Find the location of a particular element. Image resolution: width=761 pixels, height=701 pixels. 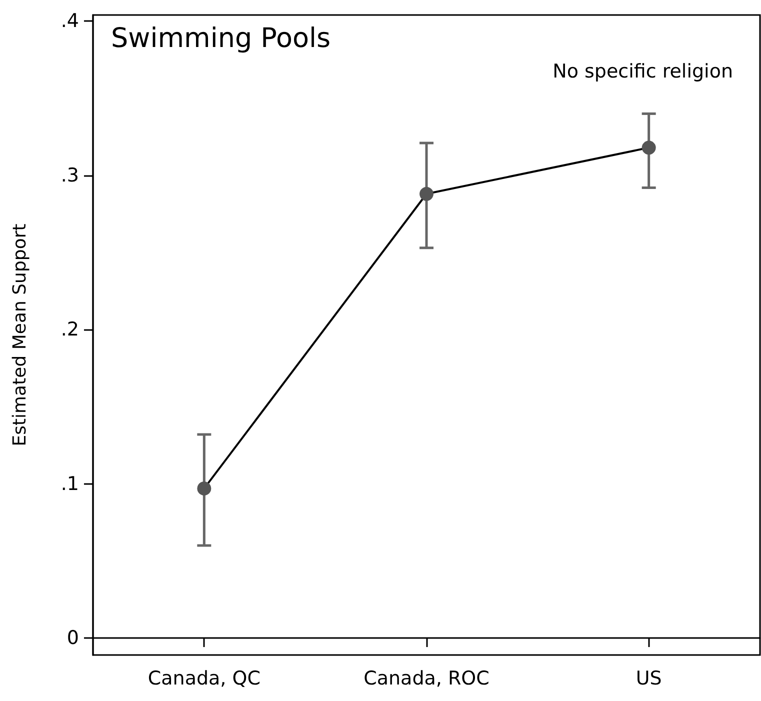

y-tick-label: .3 is located at coordinates (69, 175).